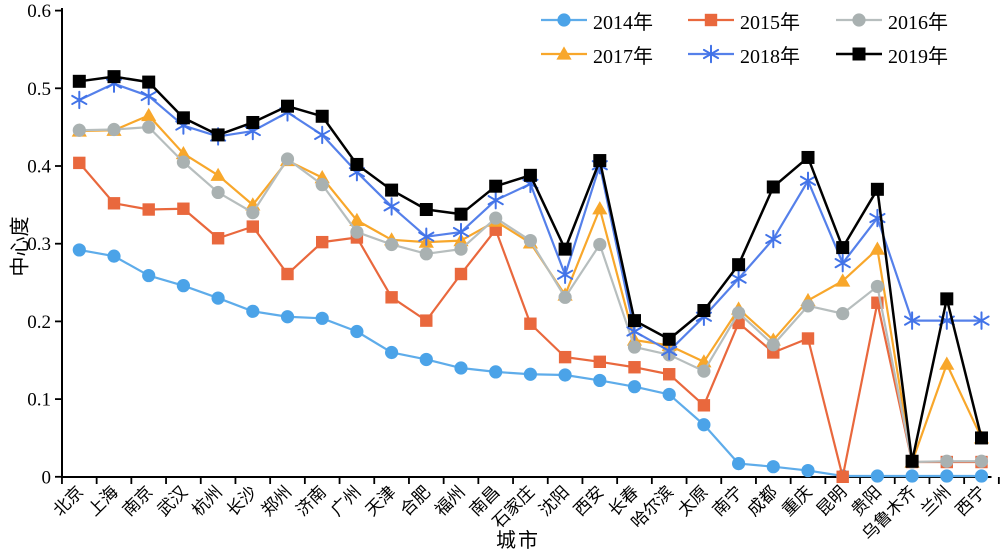  Describe the element at coordinates (39, 89) in the screenshot. I see `y-tick-label: 0.5` at that location.